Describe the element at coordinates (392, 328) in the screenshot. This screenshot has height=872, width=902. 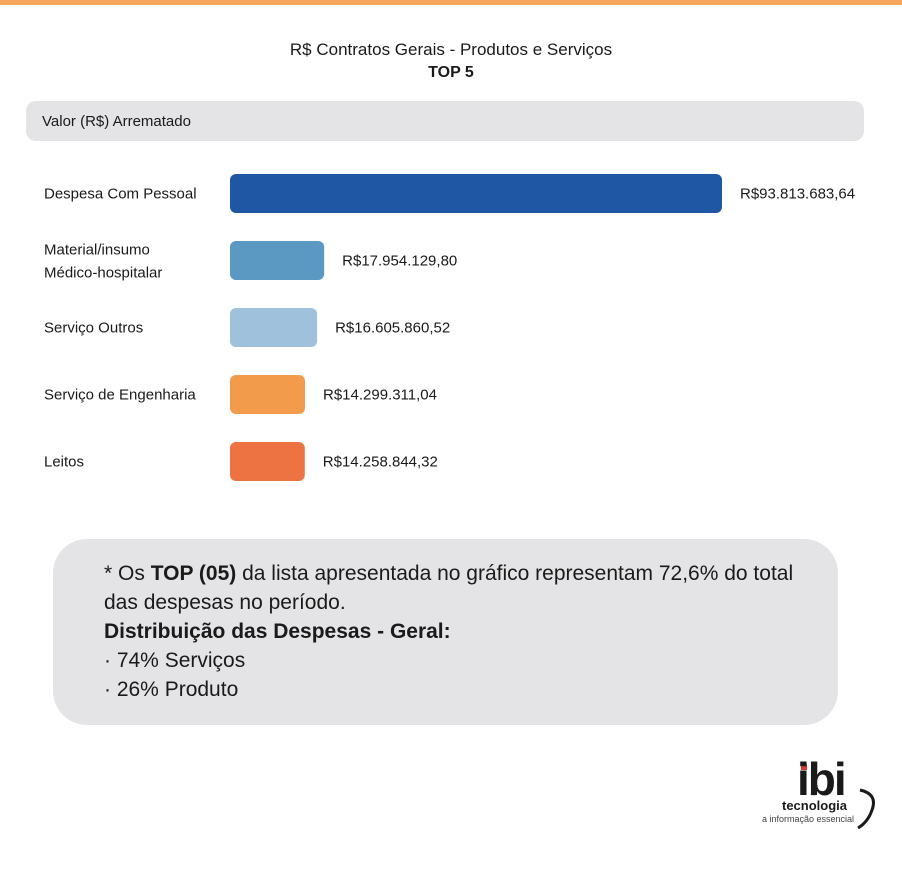
I see `value-label-2: R$16.605.860,52` at that location.